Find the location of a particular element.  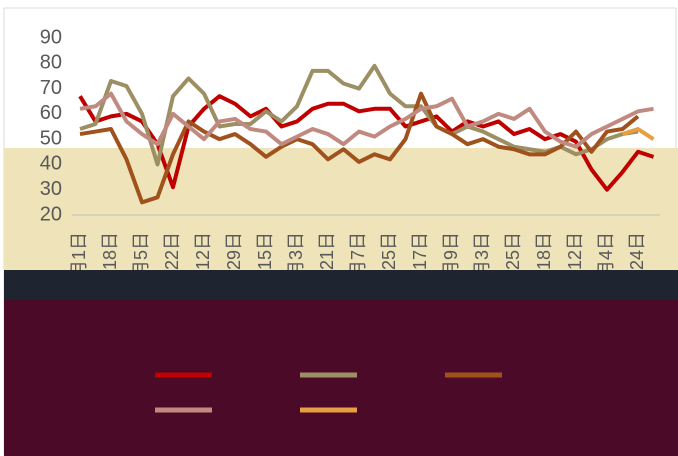

y-tick-label: 70 is located at coordinates (51, 88).